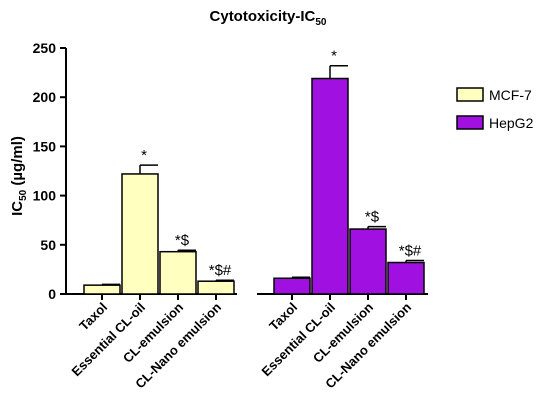 The image size is (550, 407). Describe the element at coordinates (321, 22) in the screenshot. I see `chart-title-subscript: 50` at that location.